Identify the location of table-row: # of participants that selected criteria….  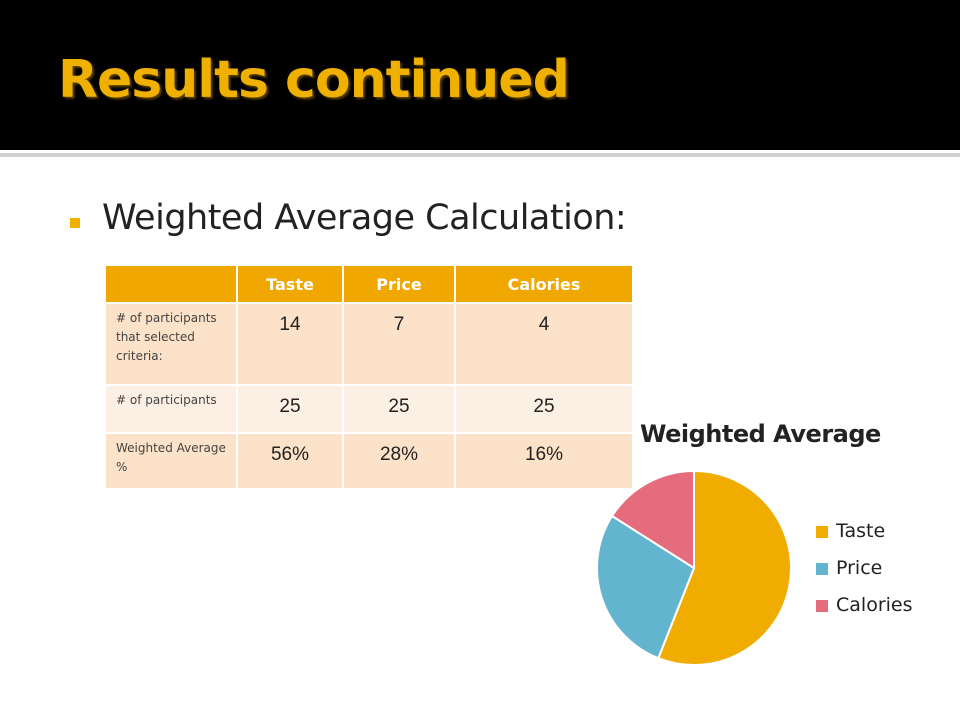
(369, 344).